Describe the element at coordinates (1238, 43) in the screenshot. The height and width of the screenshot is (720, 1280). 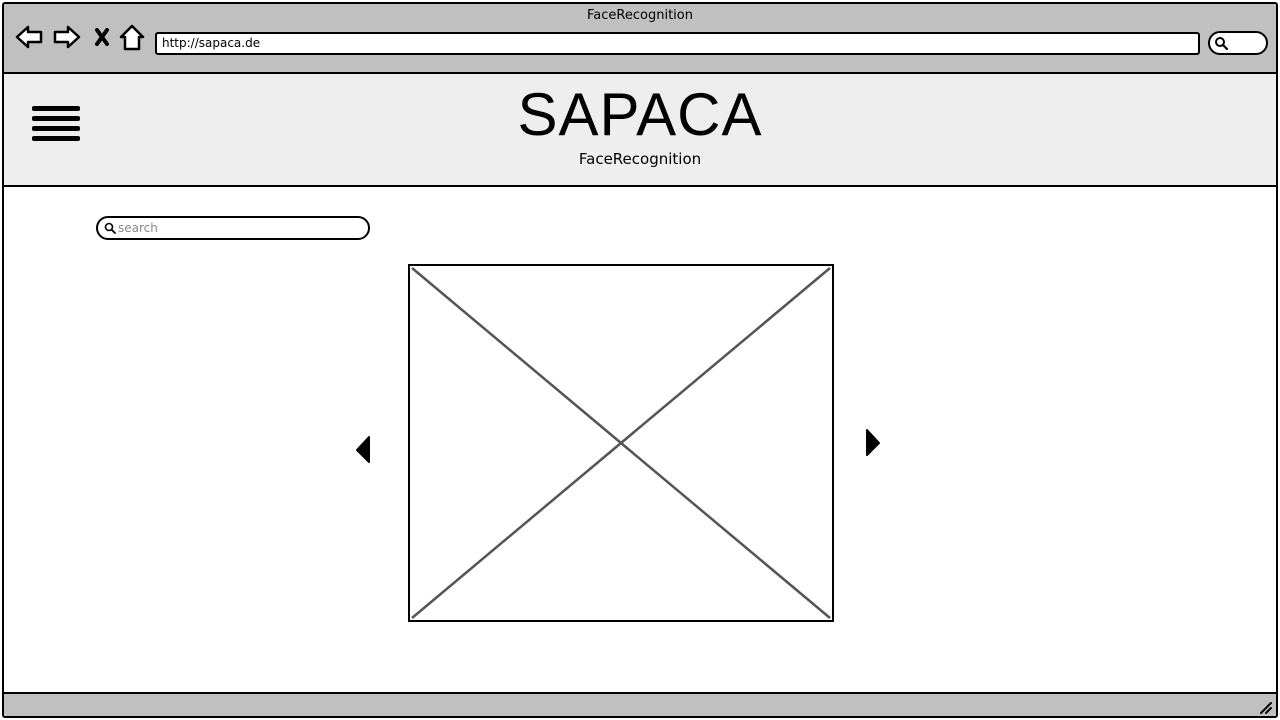
I see `browser-search-field` at that location.